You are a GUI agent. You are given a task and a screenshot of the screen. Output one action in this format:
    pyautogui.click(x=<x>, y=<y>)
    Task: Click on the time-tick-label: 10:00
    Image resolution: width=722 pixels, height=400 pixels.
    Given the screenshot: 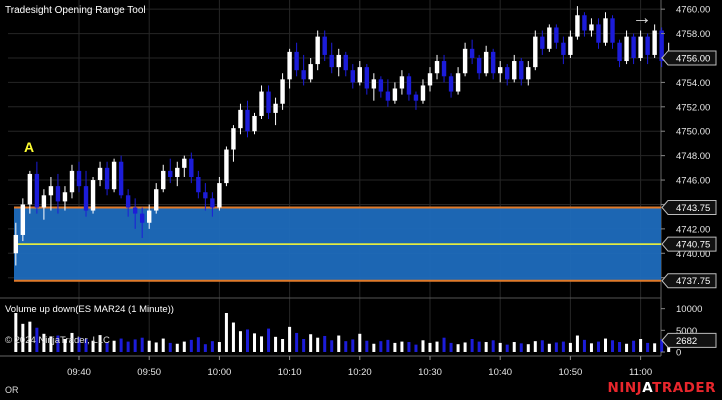 What is the action you would take?
    pyautogui.click(x=220, y=372)
    